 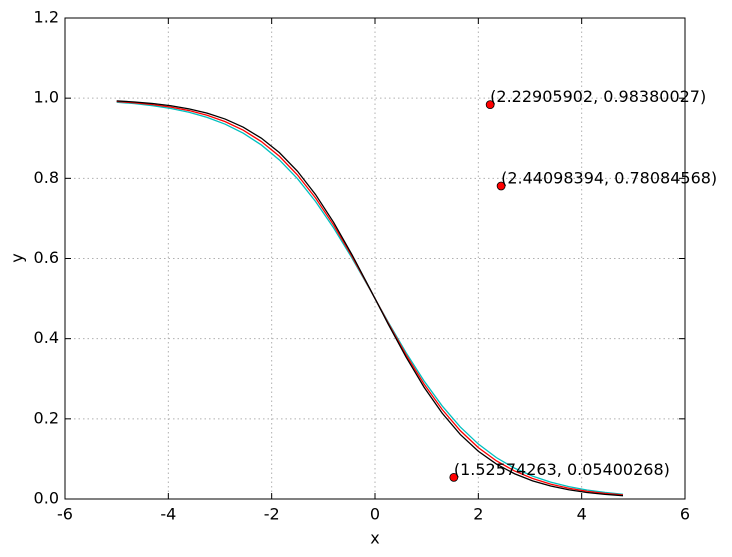 What do you see at coordinates (65, 514) in the screenshot?
I see `x-tick-label: -6` at bounding box center [65, 514].